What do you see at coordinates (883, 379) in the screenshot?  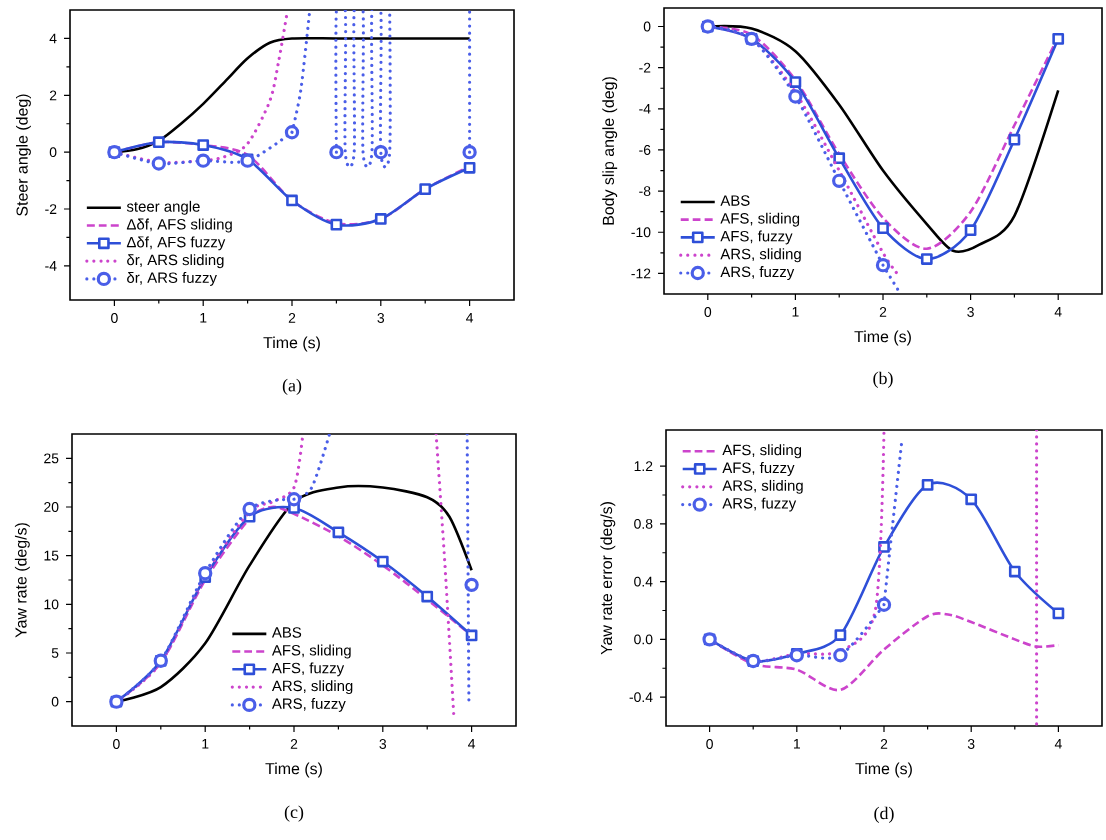 I see `text: (b)` at bounding box center [883, 379].